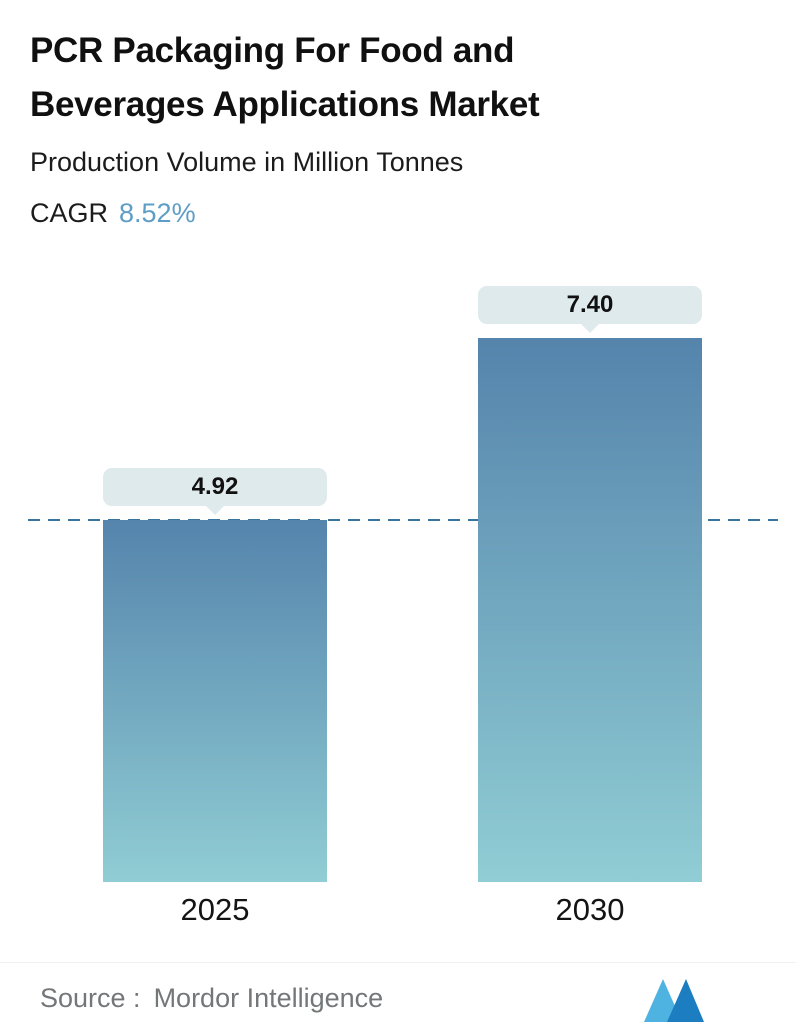 The image size is (796, 1034). Describe the element at coordinates (215, 487) in the screenshot. I see `value-label-2025: 4.92` at that location.